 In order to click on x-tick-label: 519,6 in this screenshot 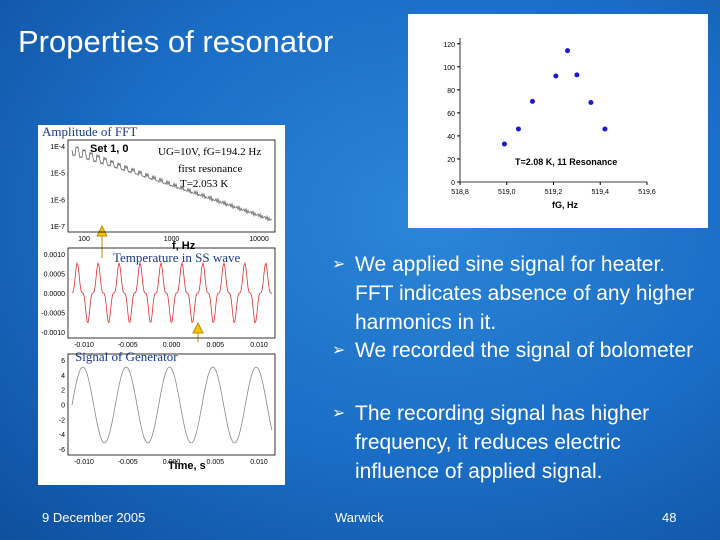, I will do `click(647, 192)`.